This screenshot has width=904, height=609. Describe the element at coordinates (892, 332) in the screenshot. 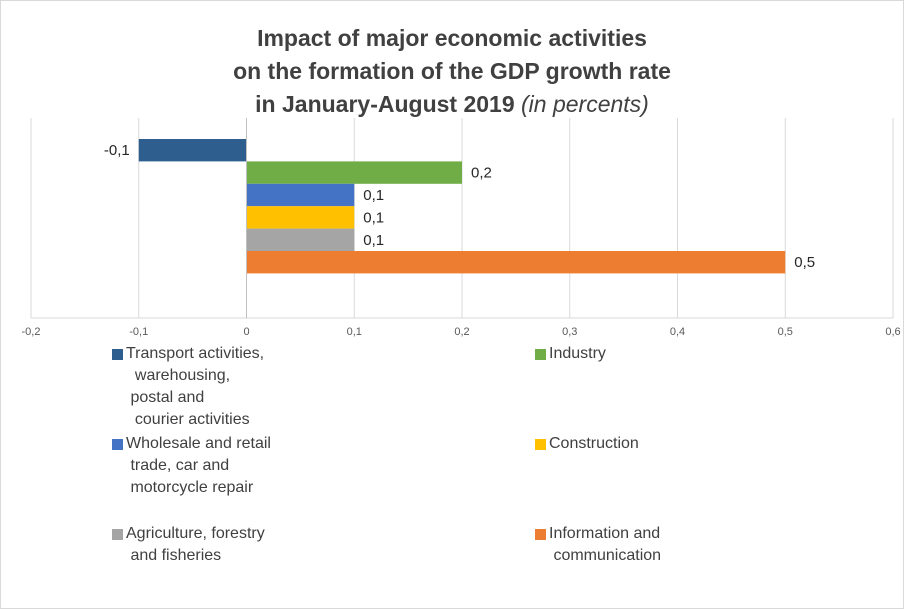

I see `x-tick-label-8: 0,6` at that location.